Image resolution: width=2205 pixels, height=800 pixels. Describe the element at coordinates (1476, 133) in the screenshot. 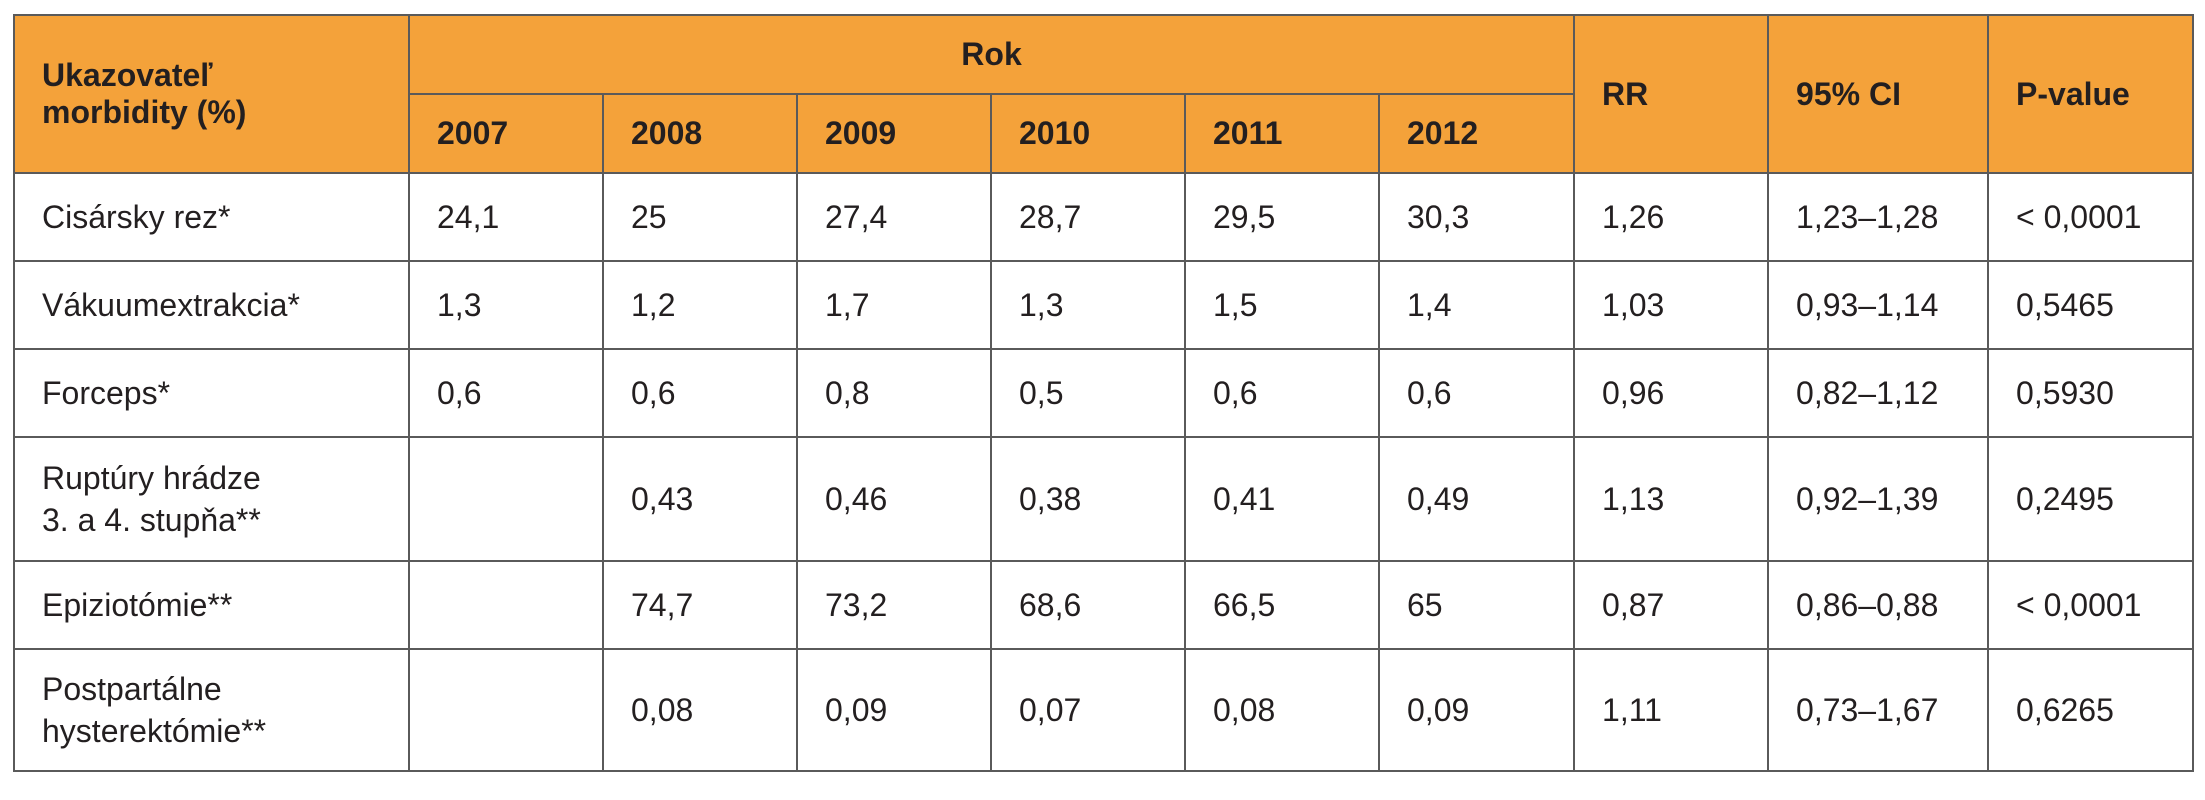

I see `header-year: 2012` at that location.